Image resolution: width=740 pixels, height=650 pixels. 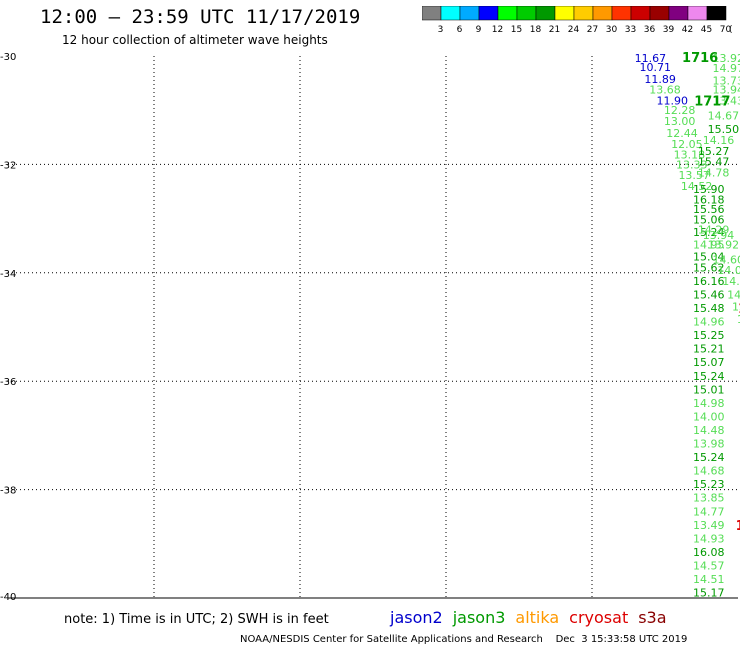 What do you see at coordinates (709, 471) in the screenshot?
I see `wave-height-point: 14.68` at bounding box center [709, 471].